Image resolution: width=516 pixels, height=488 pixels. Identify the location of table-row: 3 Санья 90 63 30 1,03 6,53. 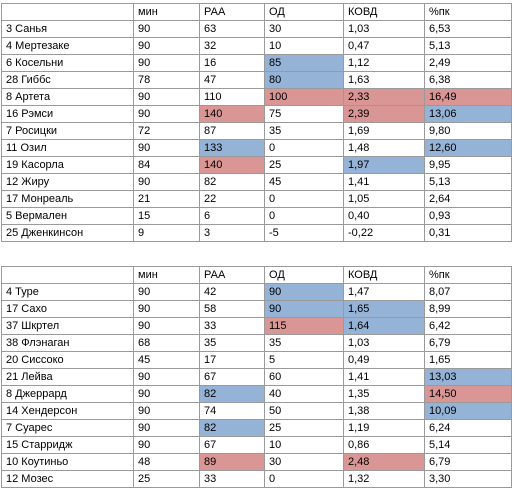
(256, 29).